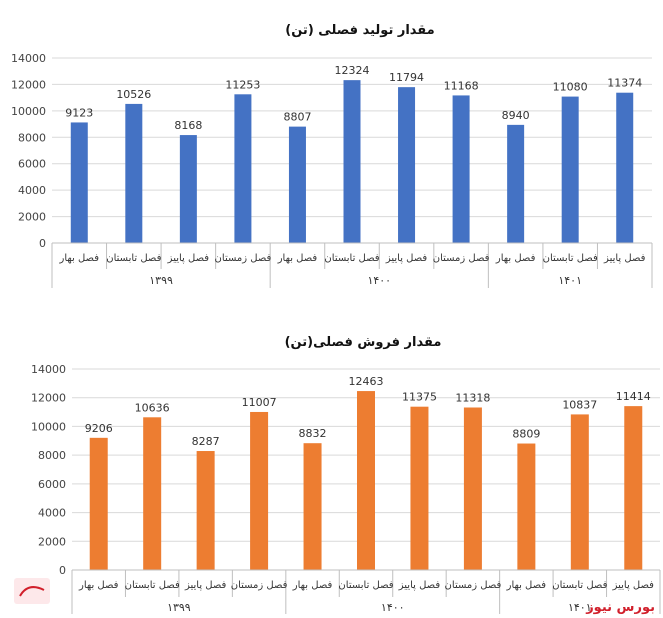 The height and width of the screenshot is (618, 663). Describe the element at coordinates (516, 115) in the screenshot. I see `data-label: 8940` at that location.